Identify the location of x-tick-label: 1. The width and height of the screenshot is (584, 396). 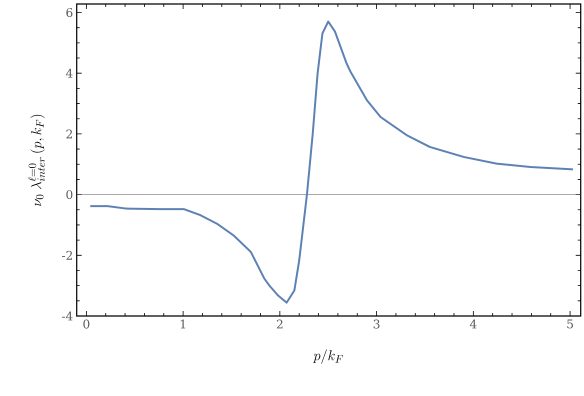
(183, 324).